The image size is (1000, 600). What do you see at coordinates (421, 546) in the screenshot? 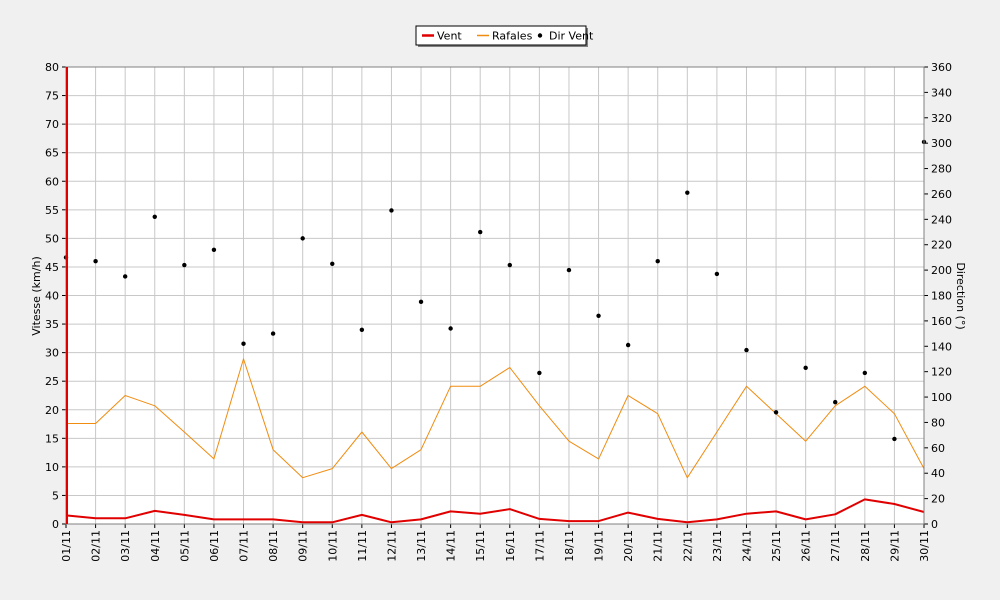
I see `x-tick-label: 13/11` at bounding box center [421, 546].